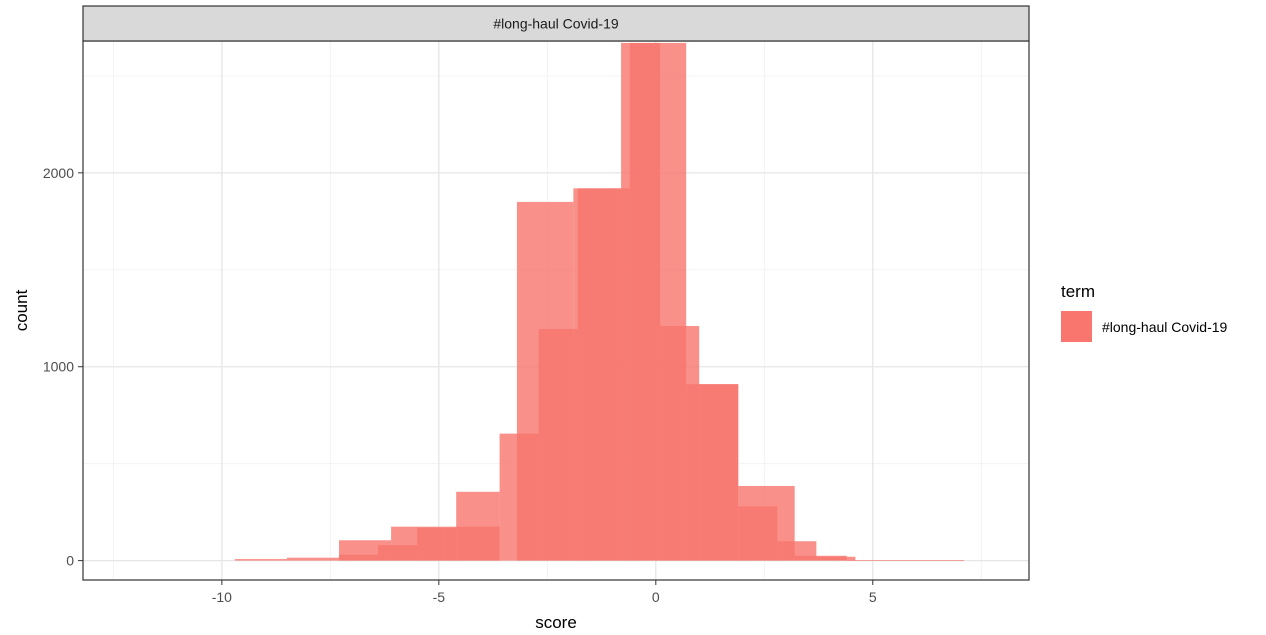 Image resolution: width=1266 pixels, height=635 pixels. What do you see at coordinates (439, 597) in the screenshot?
I see `x-tick-label: -5` at bounding box center [439, 597].